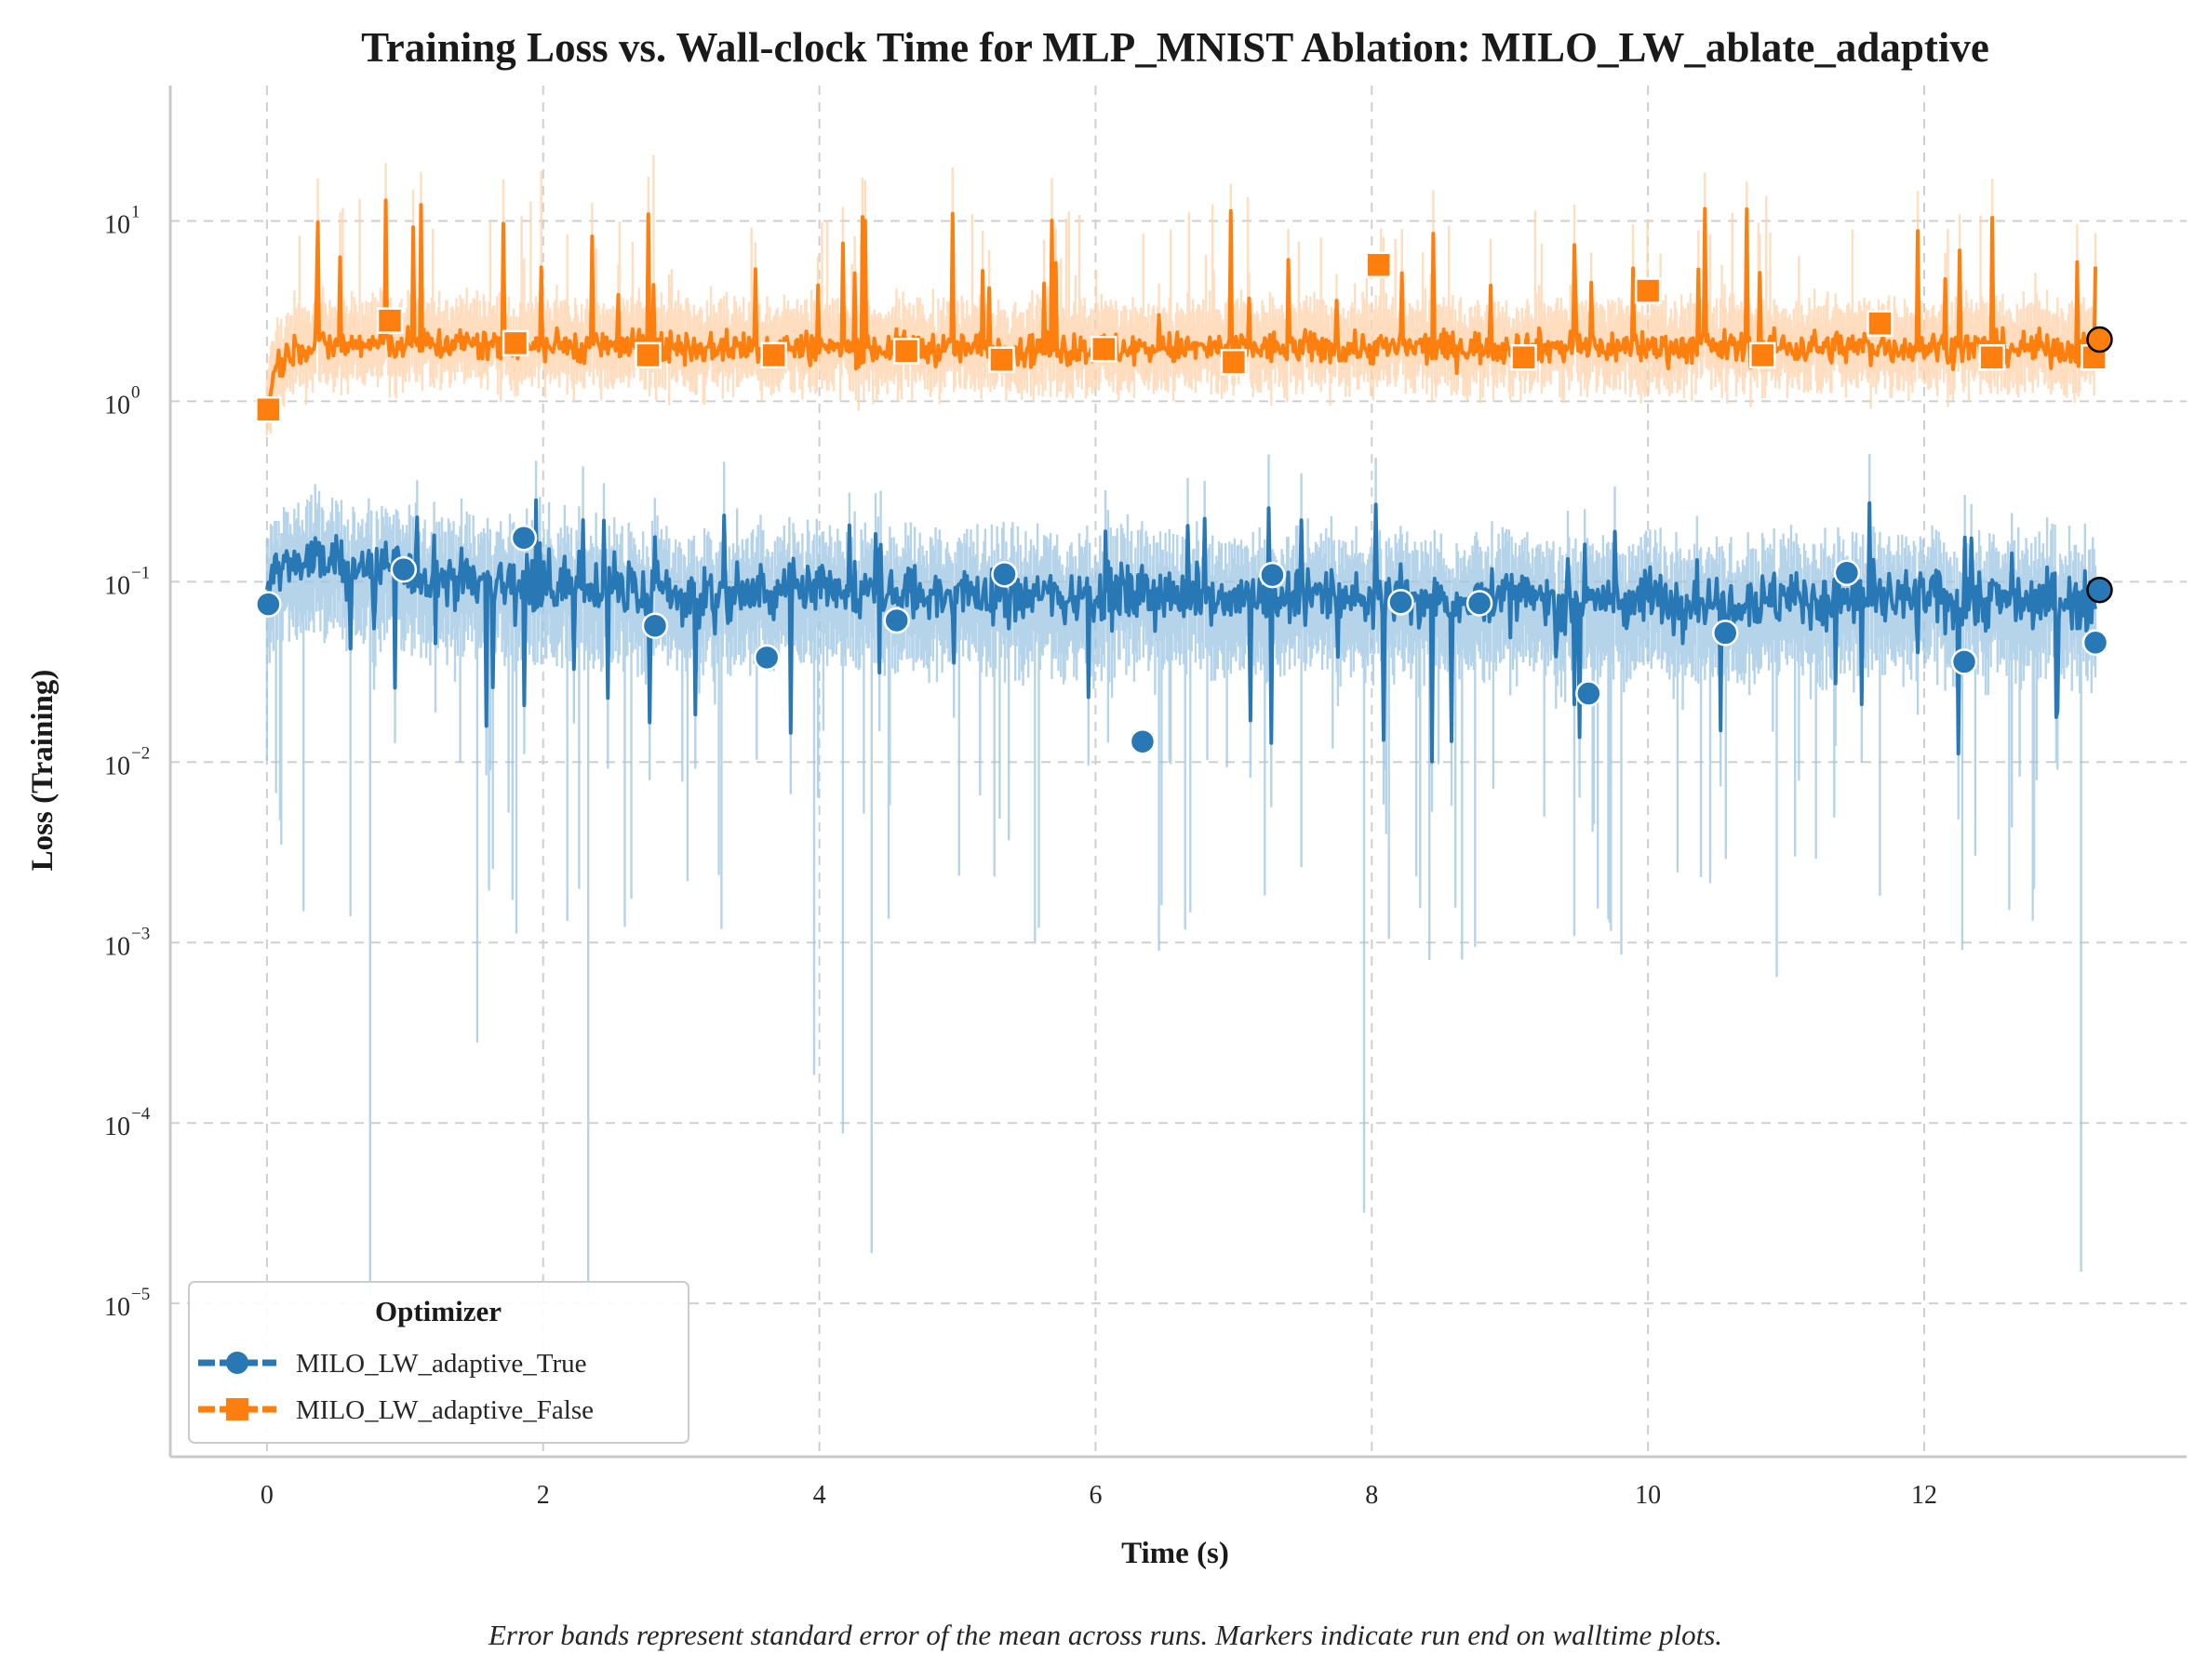 Image resolution: width=2208 pixels, height=1680 pixels. I want to click on y-tick-exponent: −1, so click(140, 572).